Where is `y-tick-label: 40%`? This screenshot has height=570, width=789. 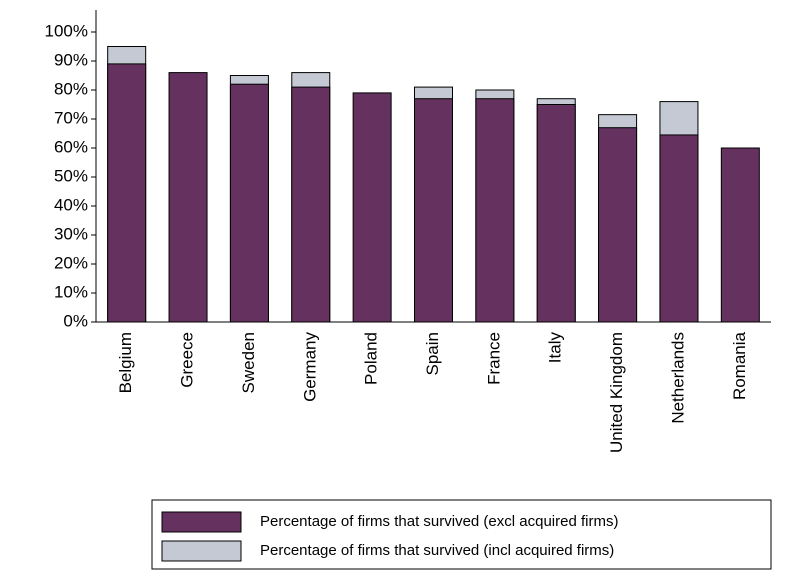 y-tick-label: 40% is located at coordinates (71, 204).